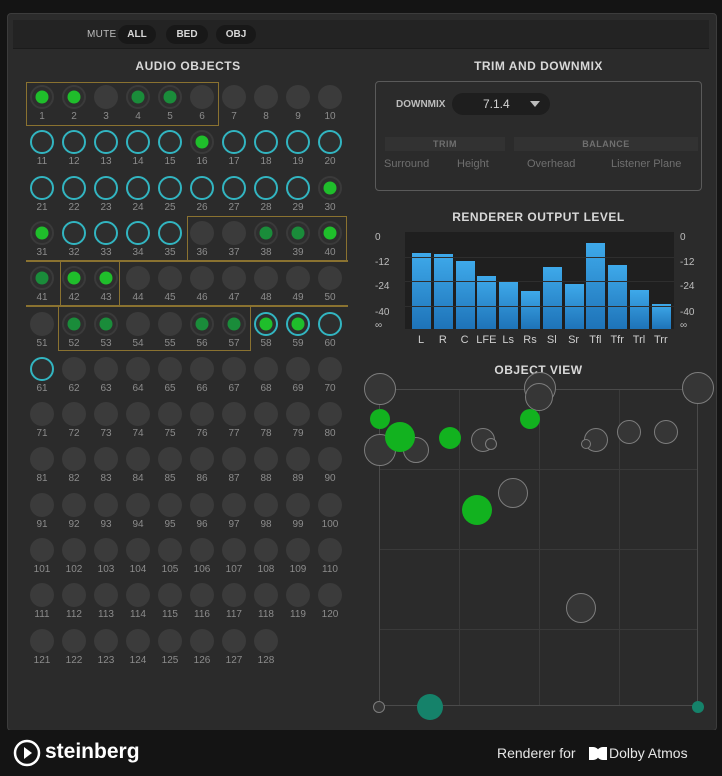 The width and height of the screenshot is (722, 776). What do you see at coordinates (473, 164) in the screenshot?
I see `height-label: Height` at bounding box center [473, 164].